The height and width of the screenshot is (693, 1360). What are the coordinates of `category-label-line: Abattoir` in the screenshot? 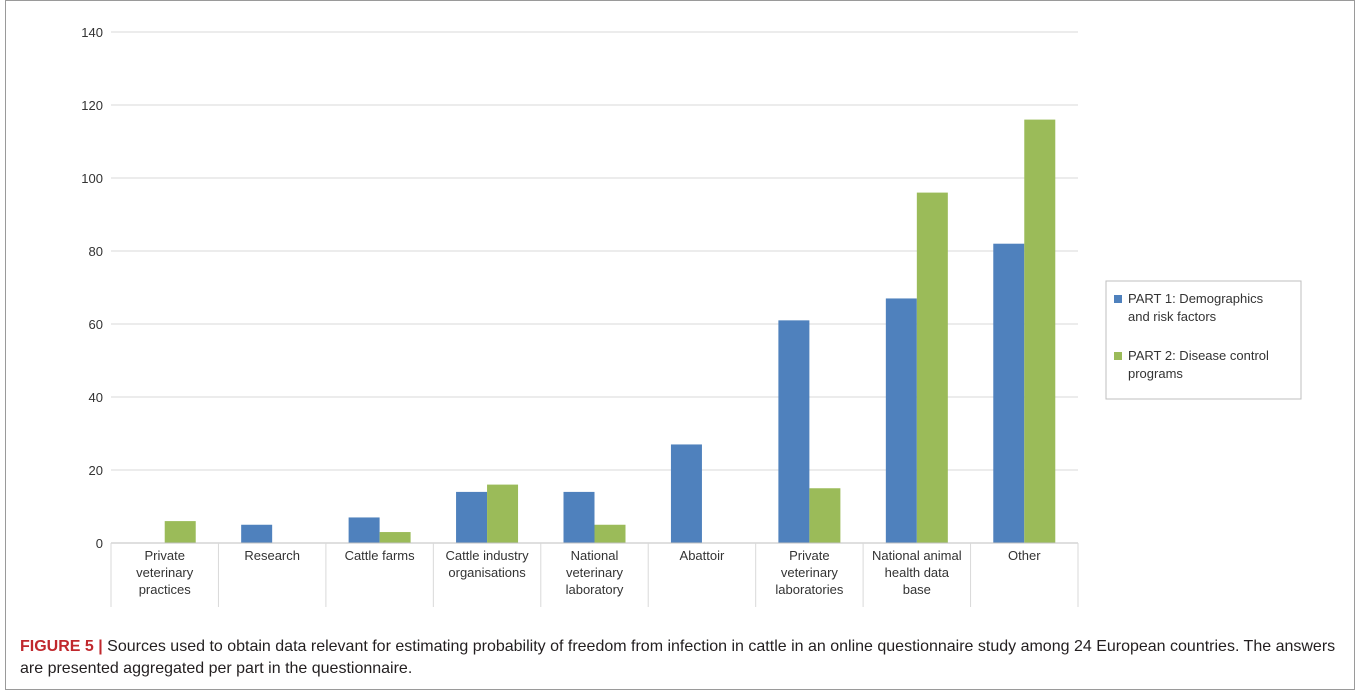 It's located at (702, 555).